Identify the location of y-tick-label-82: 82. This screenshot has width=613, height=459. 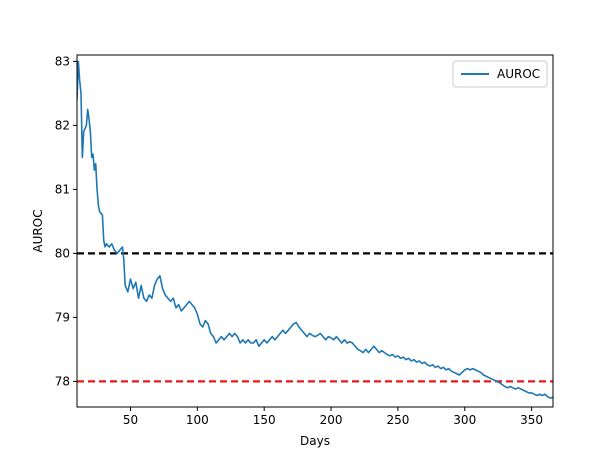
(62, 125).